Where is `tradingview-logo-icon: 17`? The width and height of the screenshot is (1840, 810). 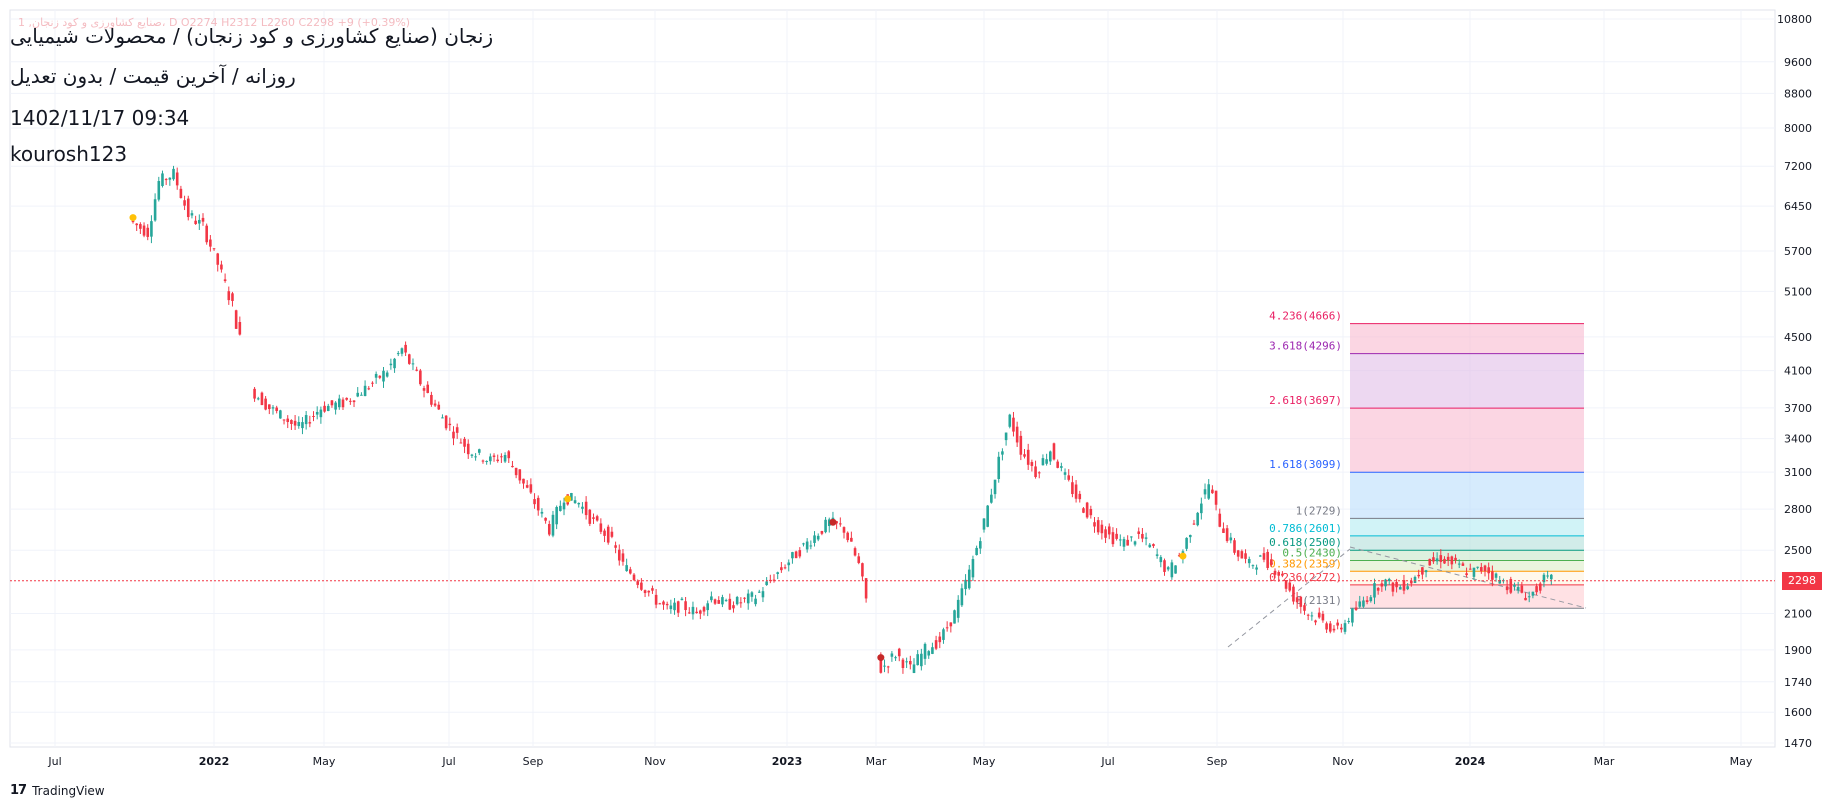 tradingview-logo-icon: 17 is located at coordinates (18, 790).